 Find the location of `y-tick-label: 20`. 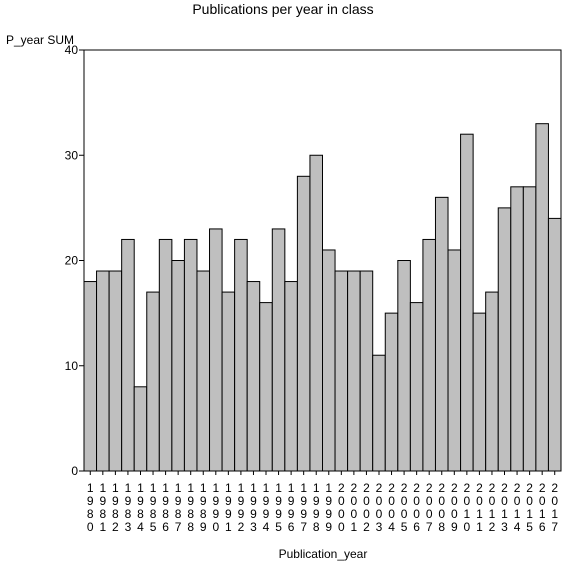

y-tick-label: 20 is located at coordinates (72, 261).